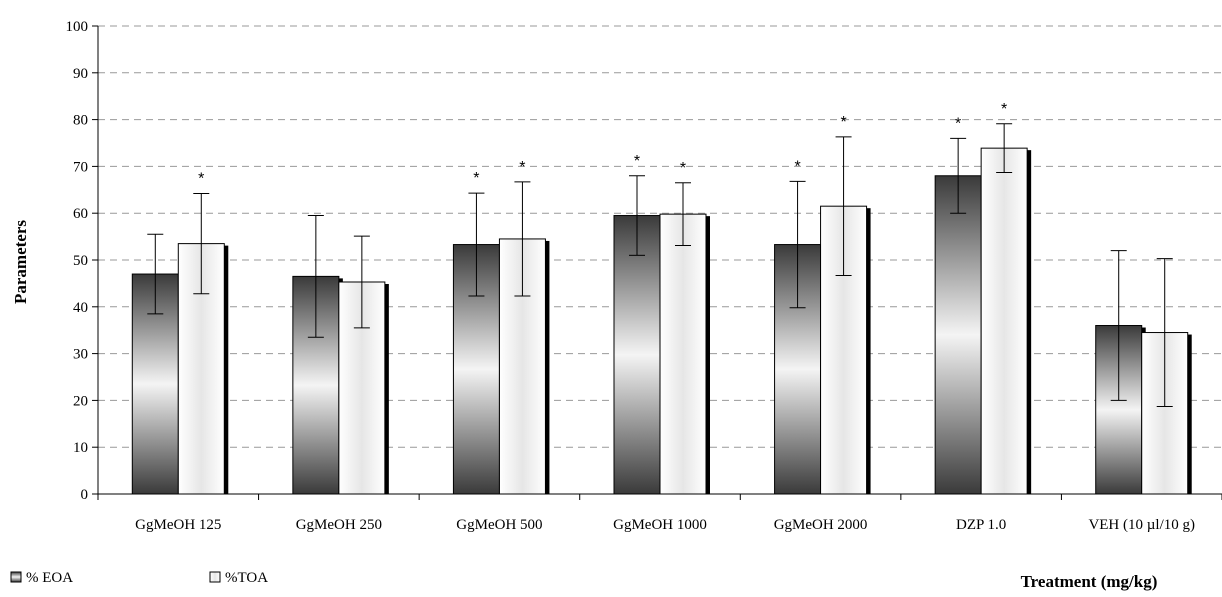  I want to click on legend-label: %TOA, so click(246, 578).